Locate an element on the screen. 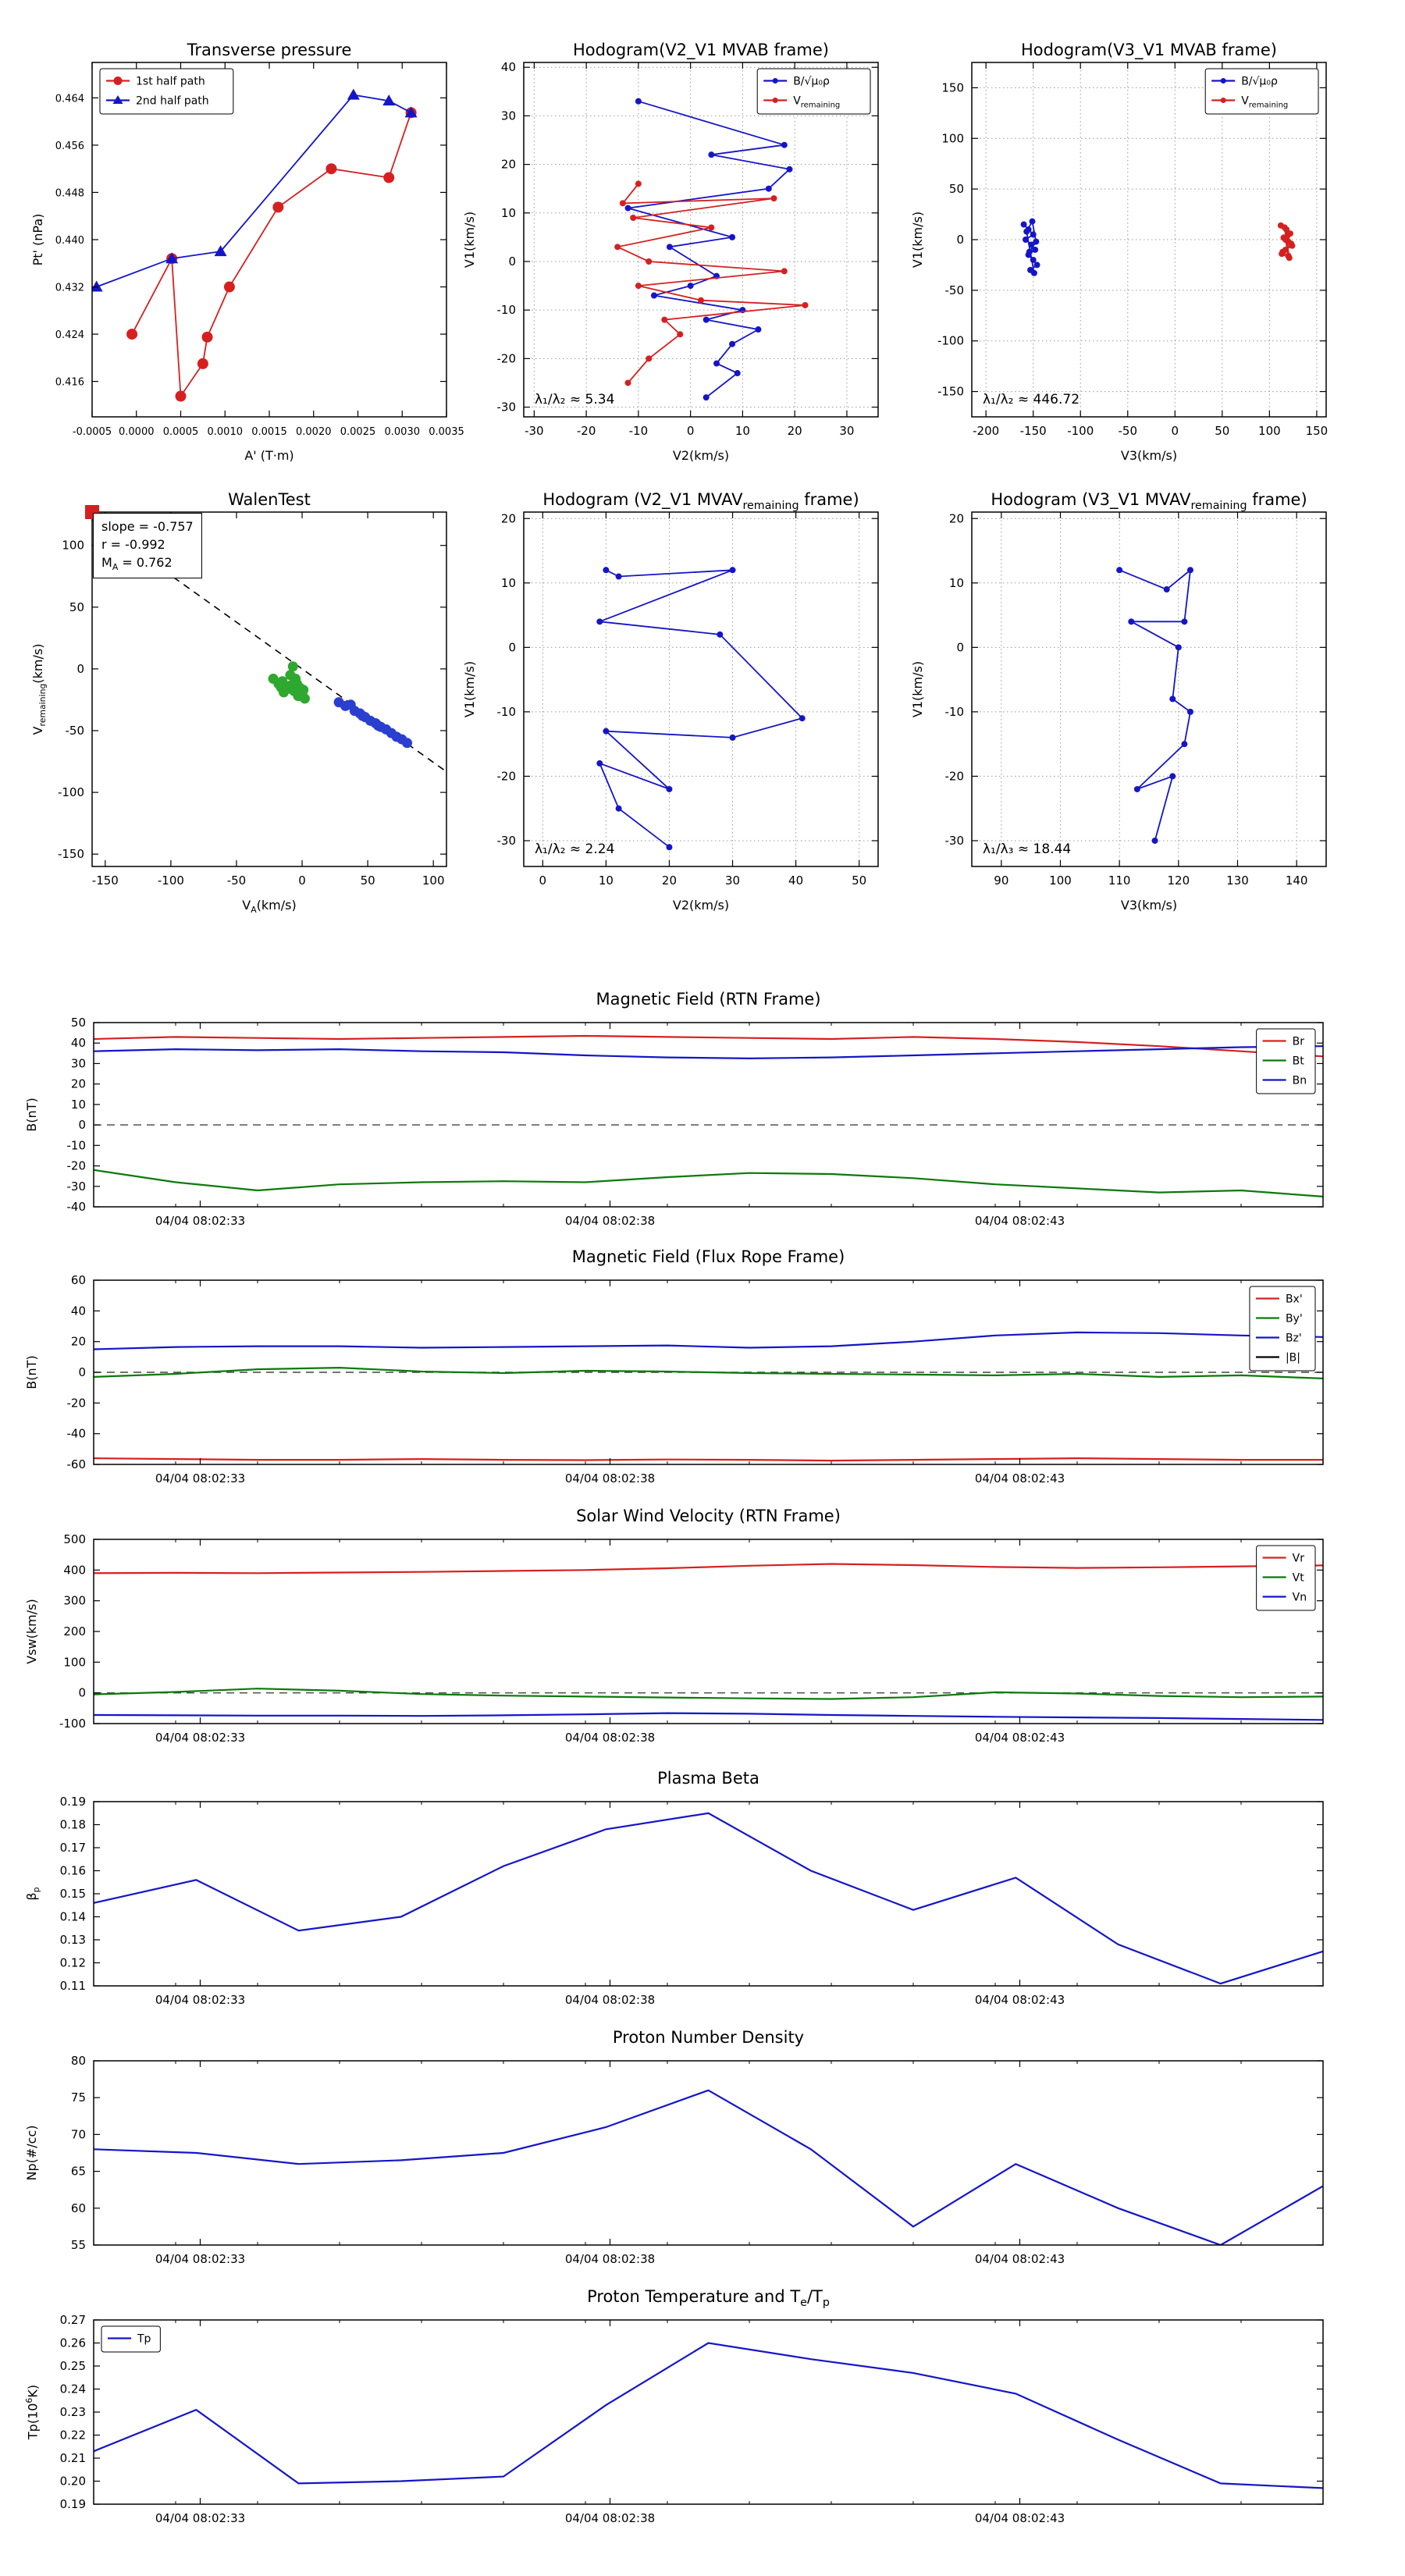  stat-correlation: r = -0.992 is located at coordinates (133, 545).